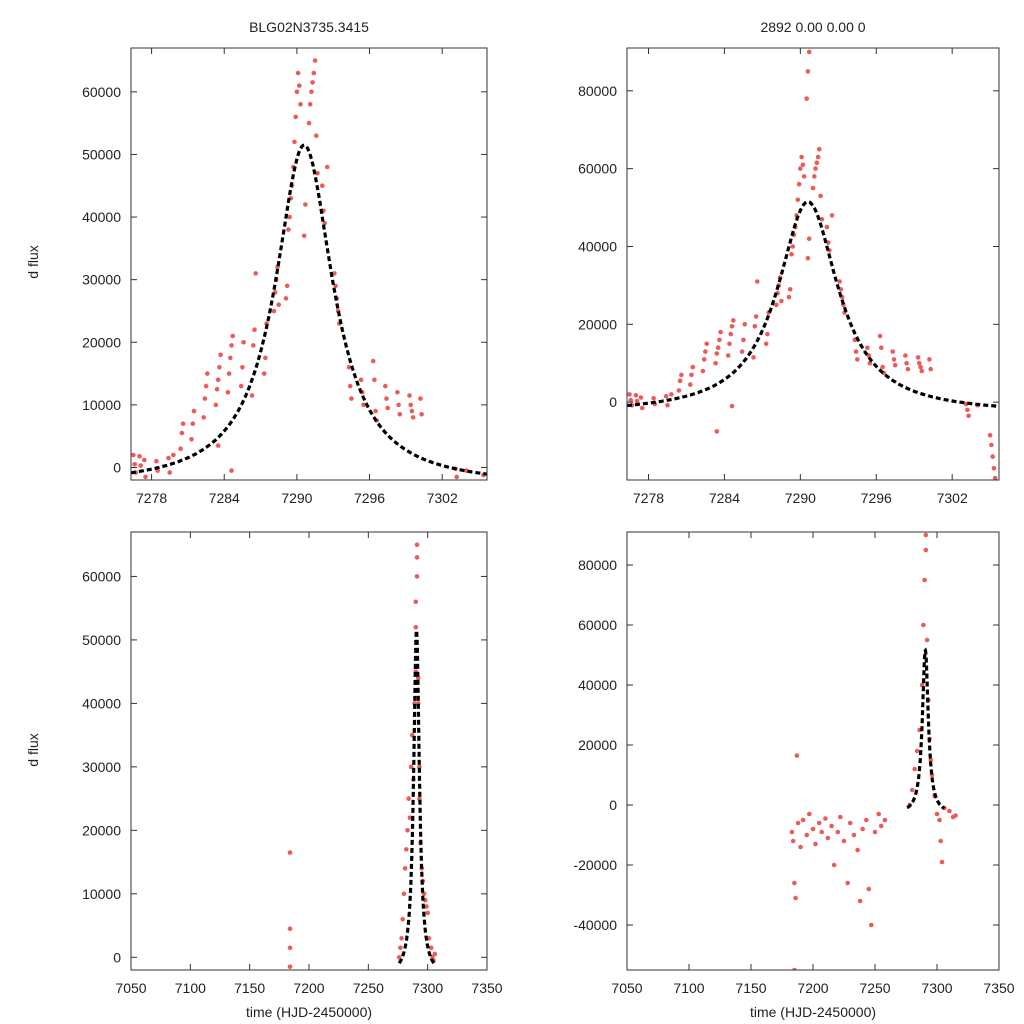 This screenshot has height=1024, width=1024. Describe the element at coordinates (936, 988) in the screenshot. I see `x-tick-label: 7300` at that location.